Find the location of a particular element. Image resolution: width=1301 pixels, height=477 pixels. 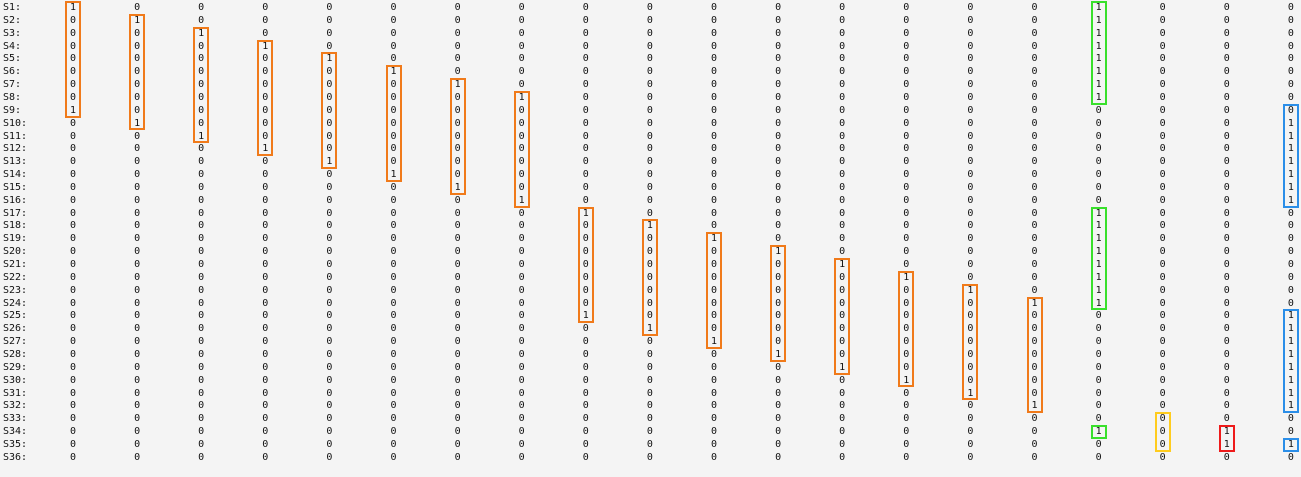

matrix-row: S28: 0 0 0 0 0 0 0 0 0 0 0 1 0 0 0 0 0 0 0 1 is located at coordinates (650, 354).